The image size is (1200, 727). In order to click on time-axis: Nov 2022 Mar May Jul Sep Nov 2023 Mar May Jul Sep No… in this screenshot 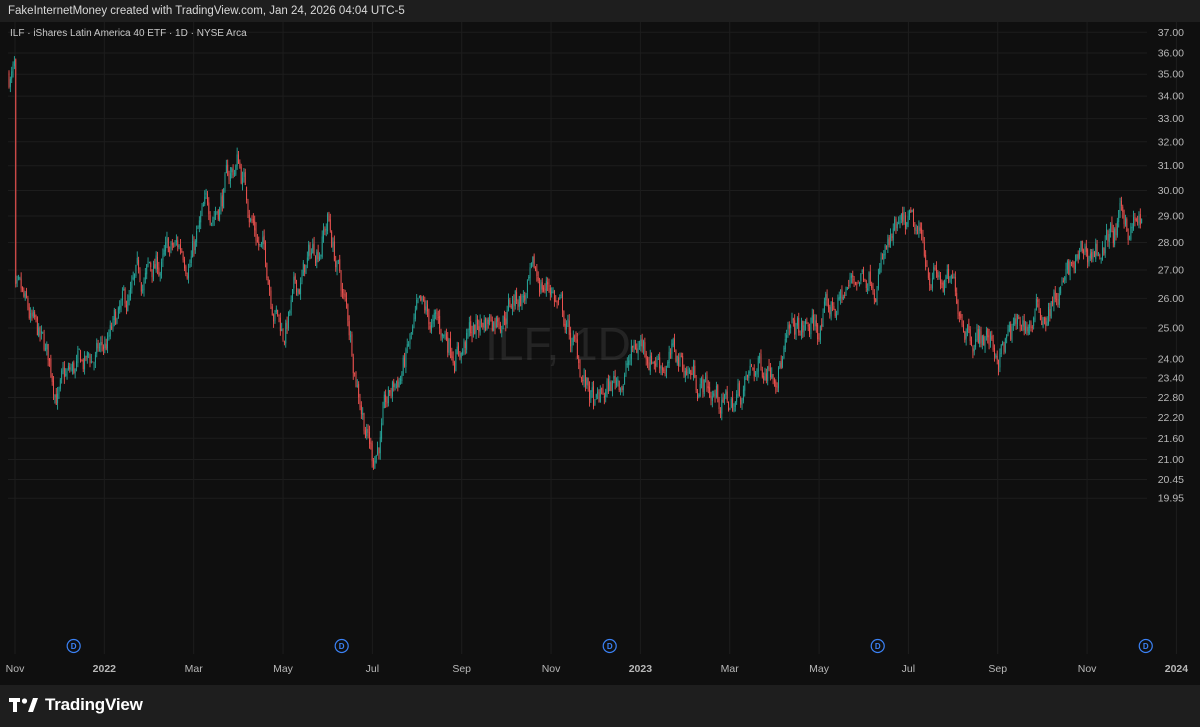, I will do `click(603, 669)`.